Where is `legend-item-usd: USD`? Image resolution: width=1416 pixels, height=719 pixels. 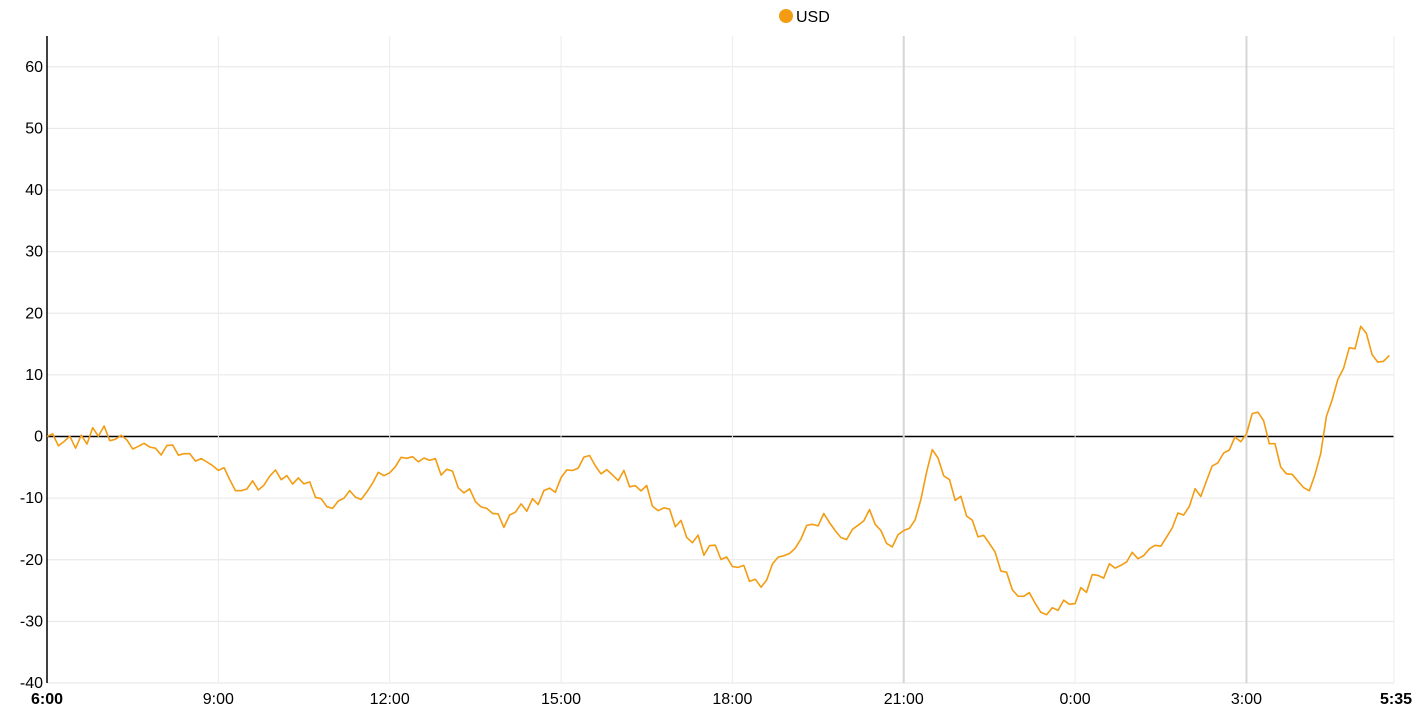 legend-item-usd: USD is located at coordinates (804, 17).